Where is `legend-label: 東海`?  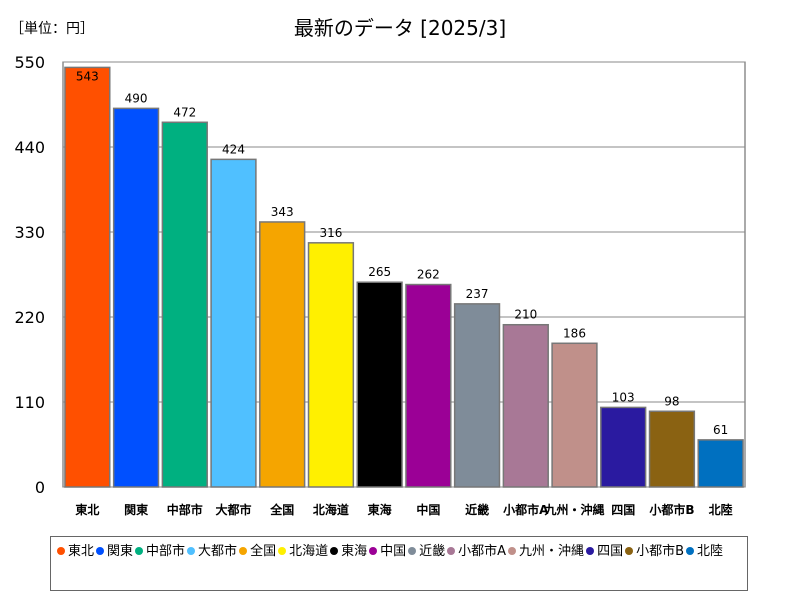 legend-label: 東海 is located at coordinates (354, 551).